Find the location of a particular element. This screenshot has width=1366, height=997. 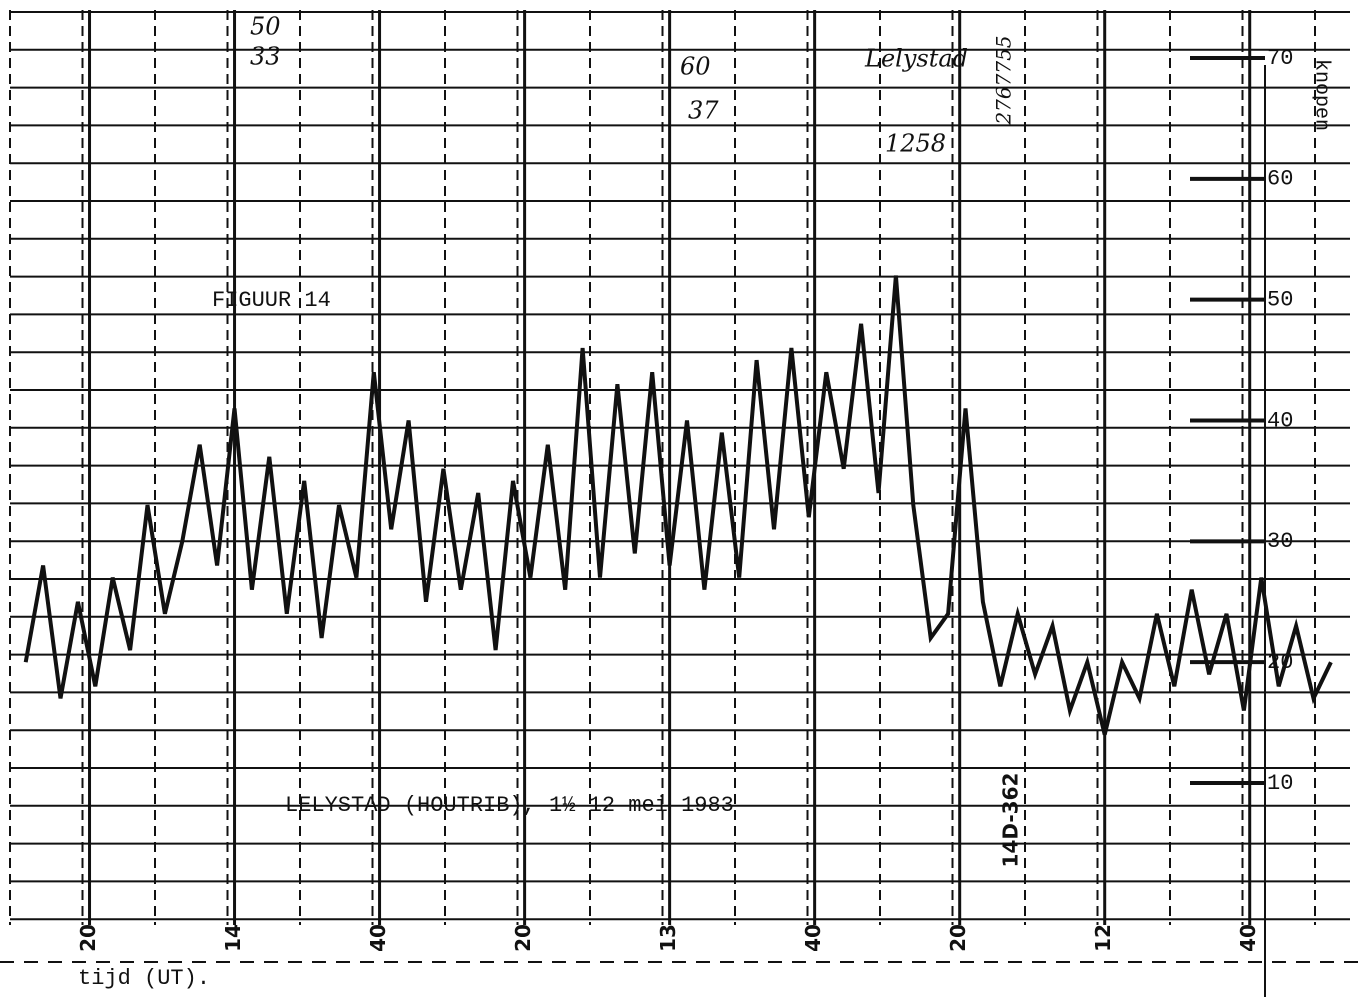

y-tick-label: 60 is located at coordinates (1280, 179).